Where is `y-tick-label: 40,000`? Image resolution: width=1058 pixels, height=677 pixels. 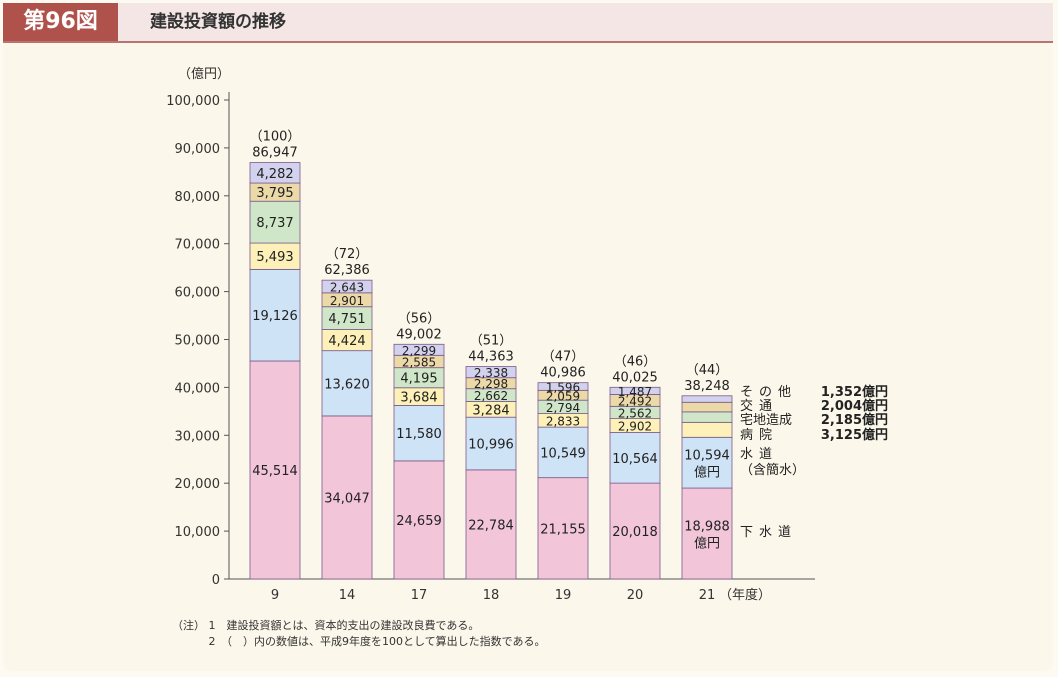 y-tick-label: 40,000 is located at coordinates (198, 388).